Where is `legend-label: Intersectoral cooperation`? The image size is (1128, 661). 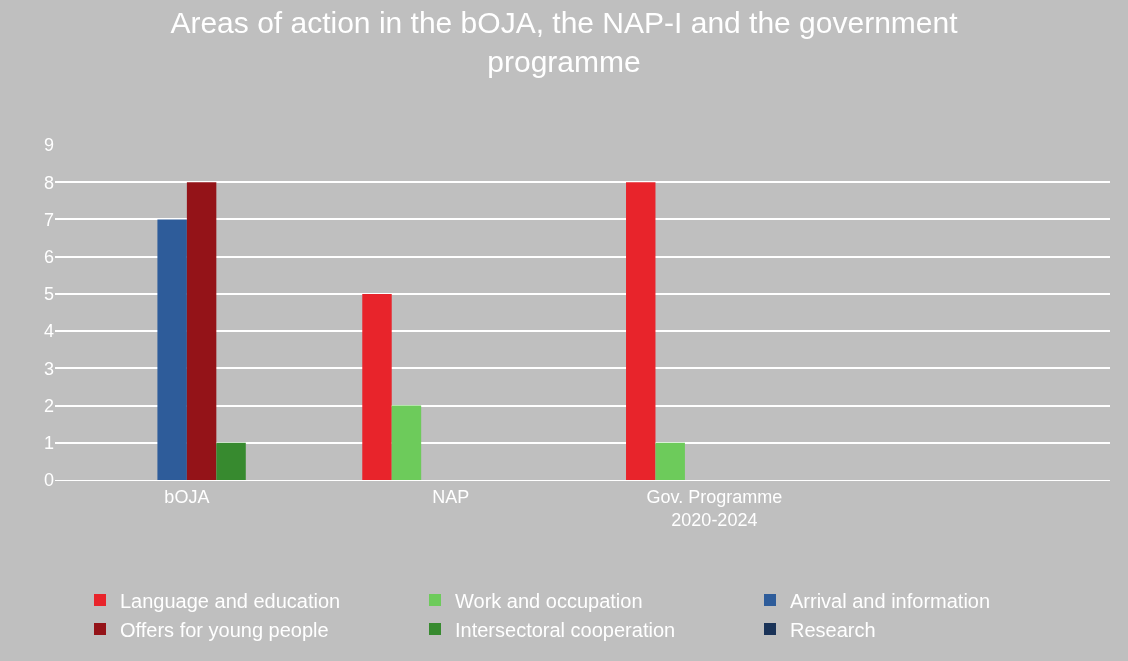
legend-label: Intersectoral cooperation is located at coordinates (565, 629).